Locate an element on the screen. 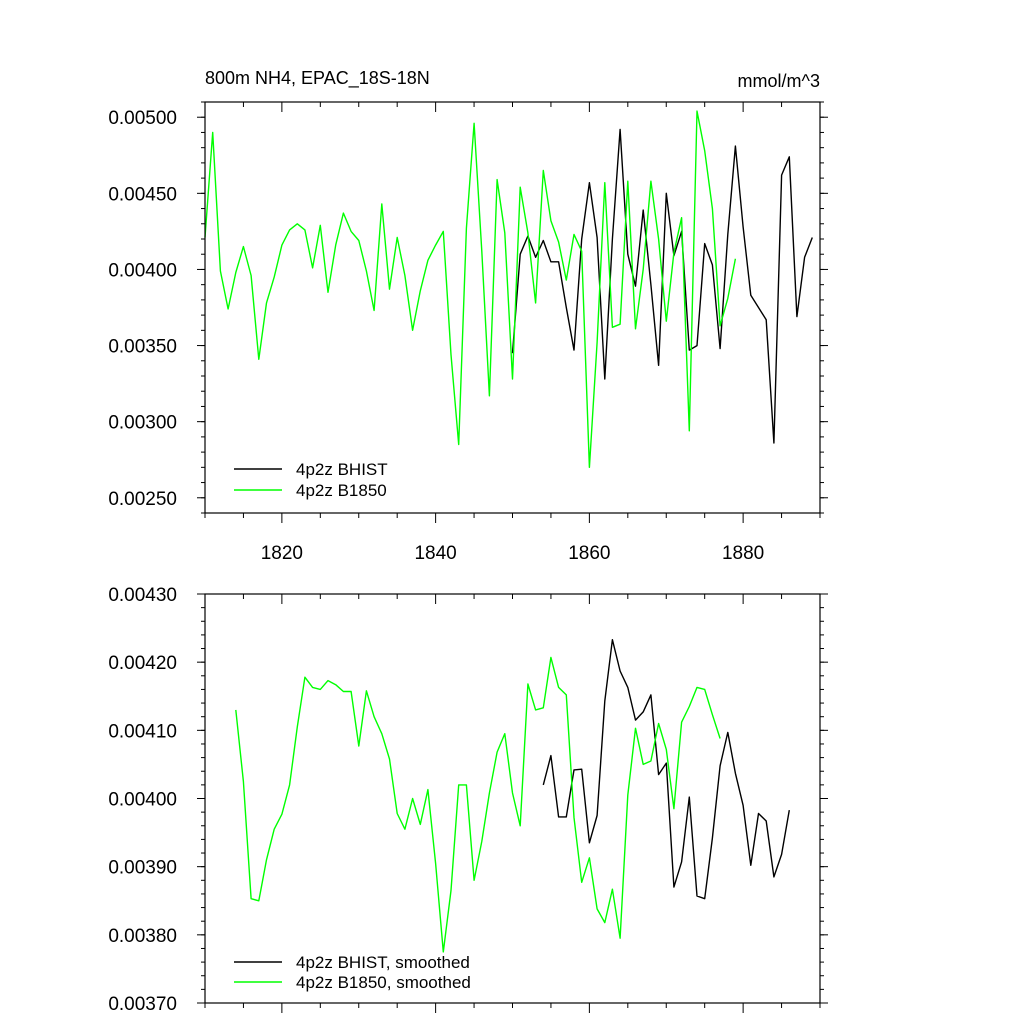  y-tick-label: 0.00500 is located at coordinates (142, 118).